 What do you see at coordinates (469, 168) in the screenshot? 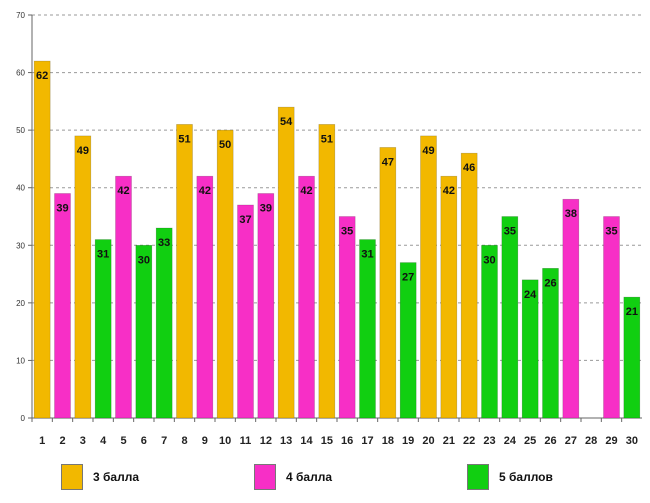
I see `bar-value-label-22: 46` at bounding box center [469, 168].